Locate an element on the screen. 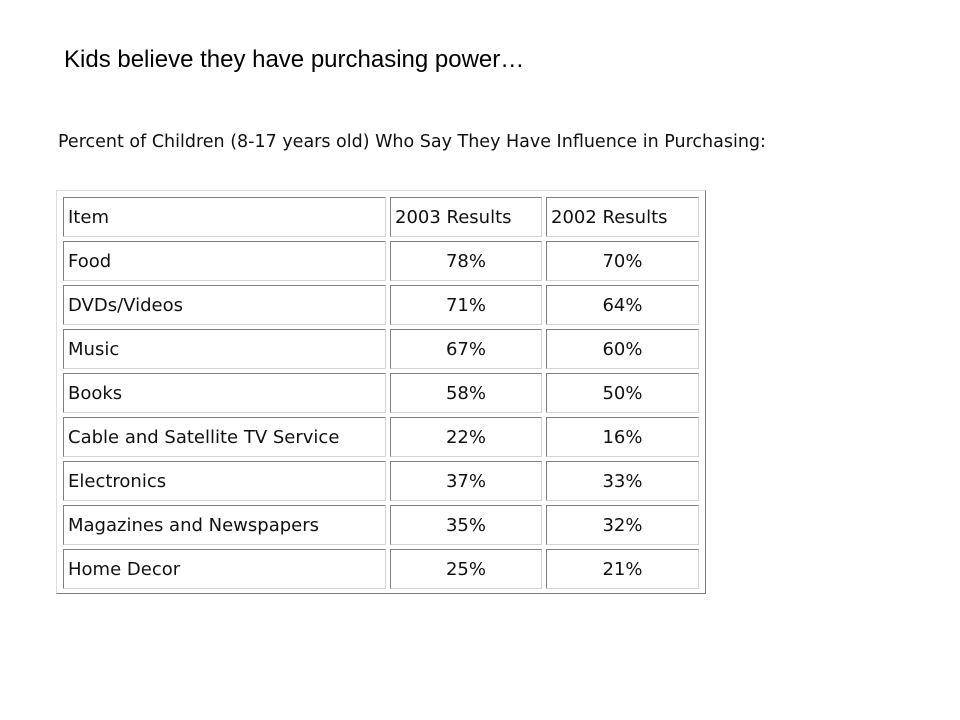  row-2002-value: 16% is located at coordinates (622, 437).